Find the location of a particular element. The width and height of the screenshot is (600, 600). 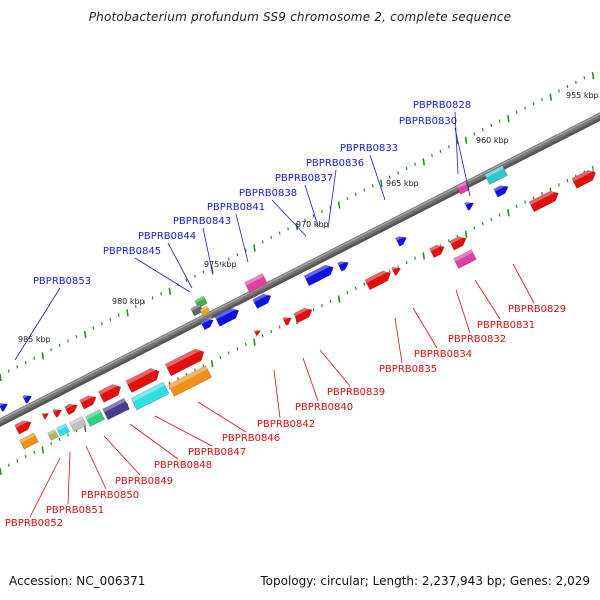

gene-forward-pink is located at coordinates (256, 283).